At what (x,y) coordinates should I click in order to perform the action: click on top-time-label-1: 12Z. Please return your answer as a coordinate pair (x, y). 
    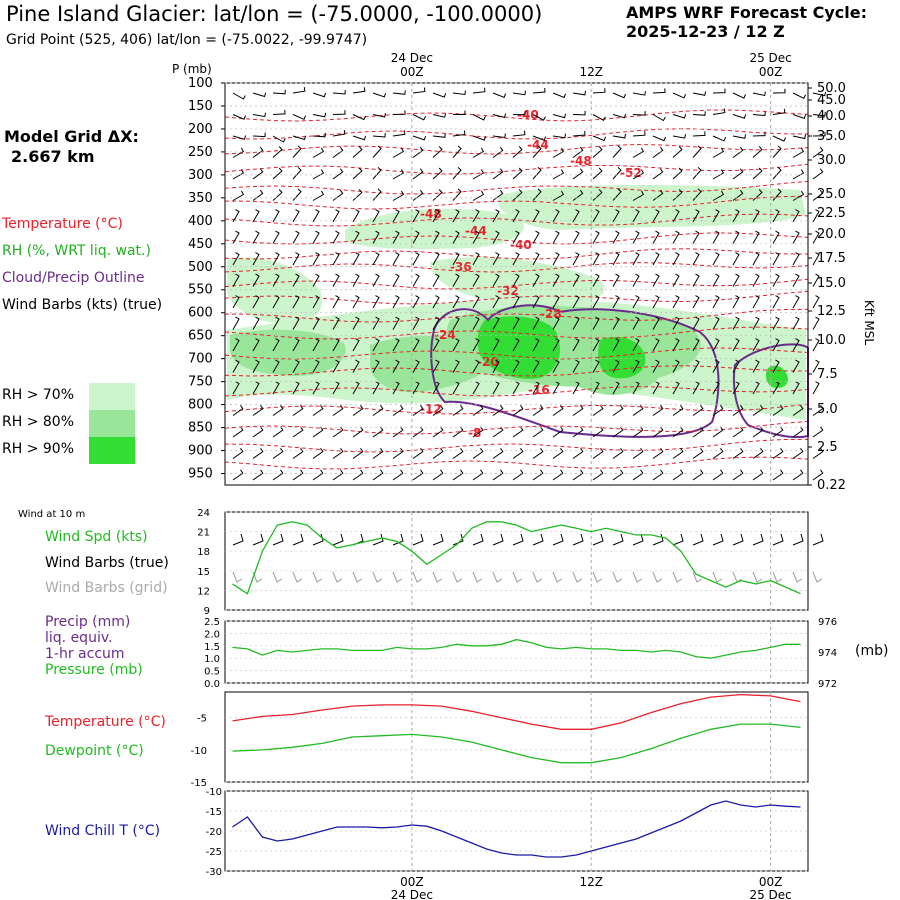
    Looking at the image, I should click on (591, 72).